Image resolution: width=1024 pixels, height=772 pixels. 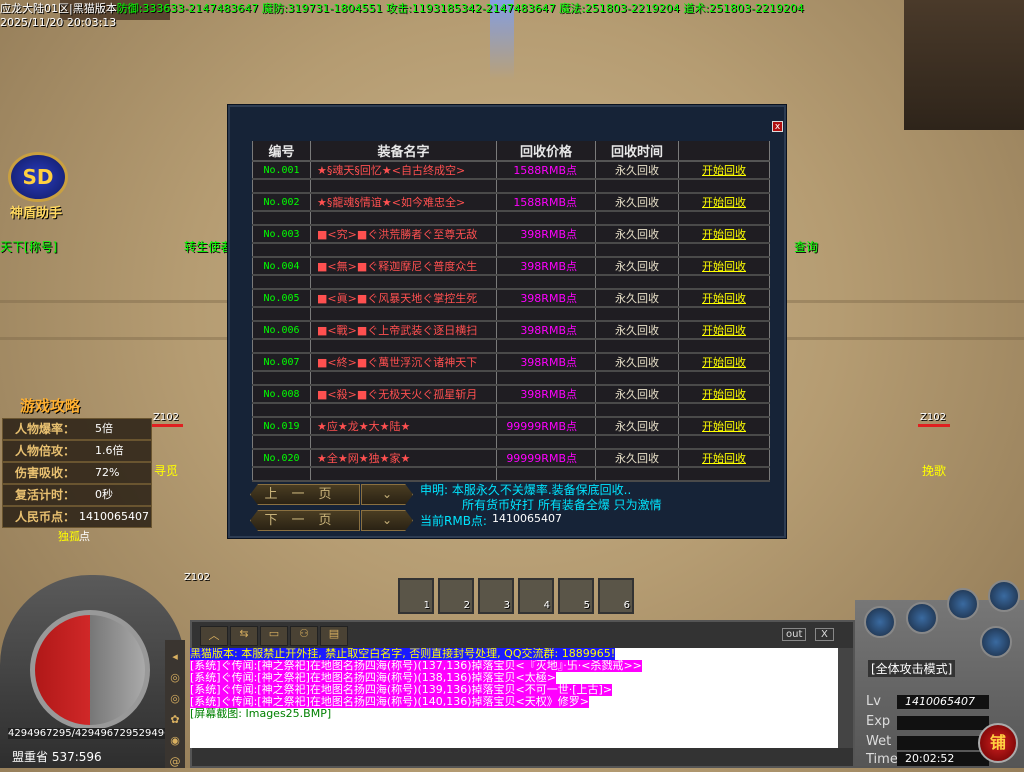 What do you see at coordinates (496, 596) in the screenshot?
I see `skill-slot: 3` at bounding box center [496, 596].